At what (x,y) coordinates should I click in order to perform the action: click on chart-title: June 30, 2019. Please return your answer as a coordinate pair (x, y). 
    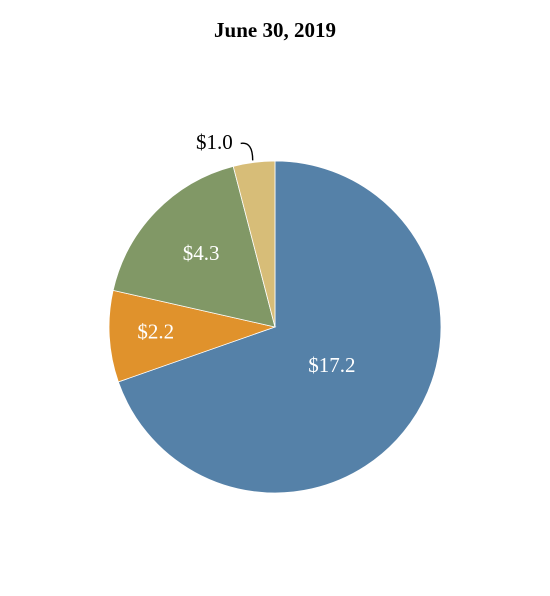
    Looking at the image, I should click on (275, 30).